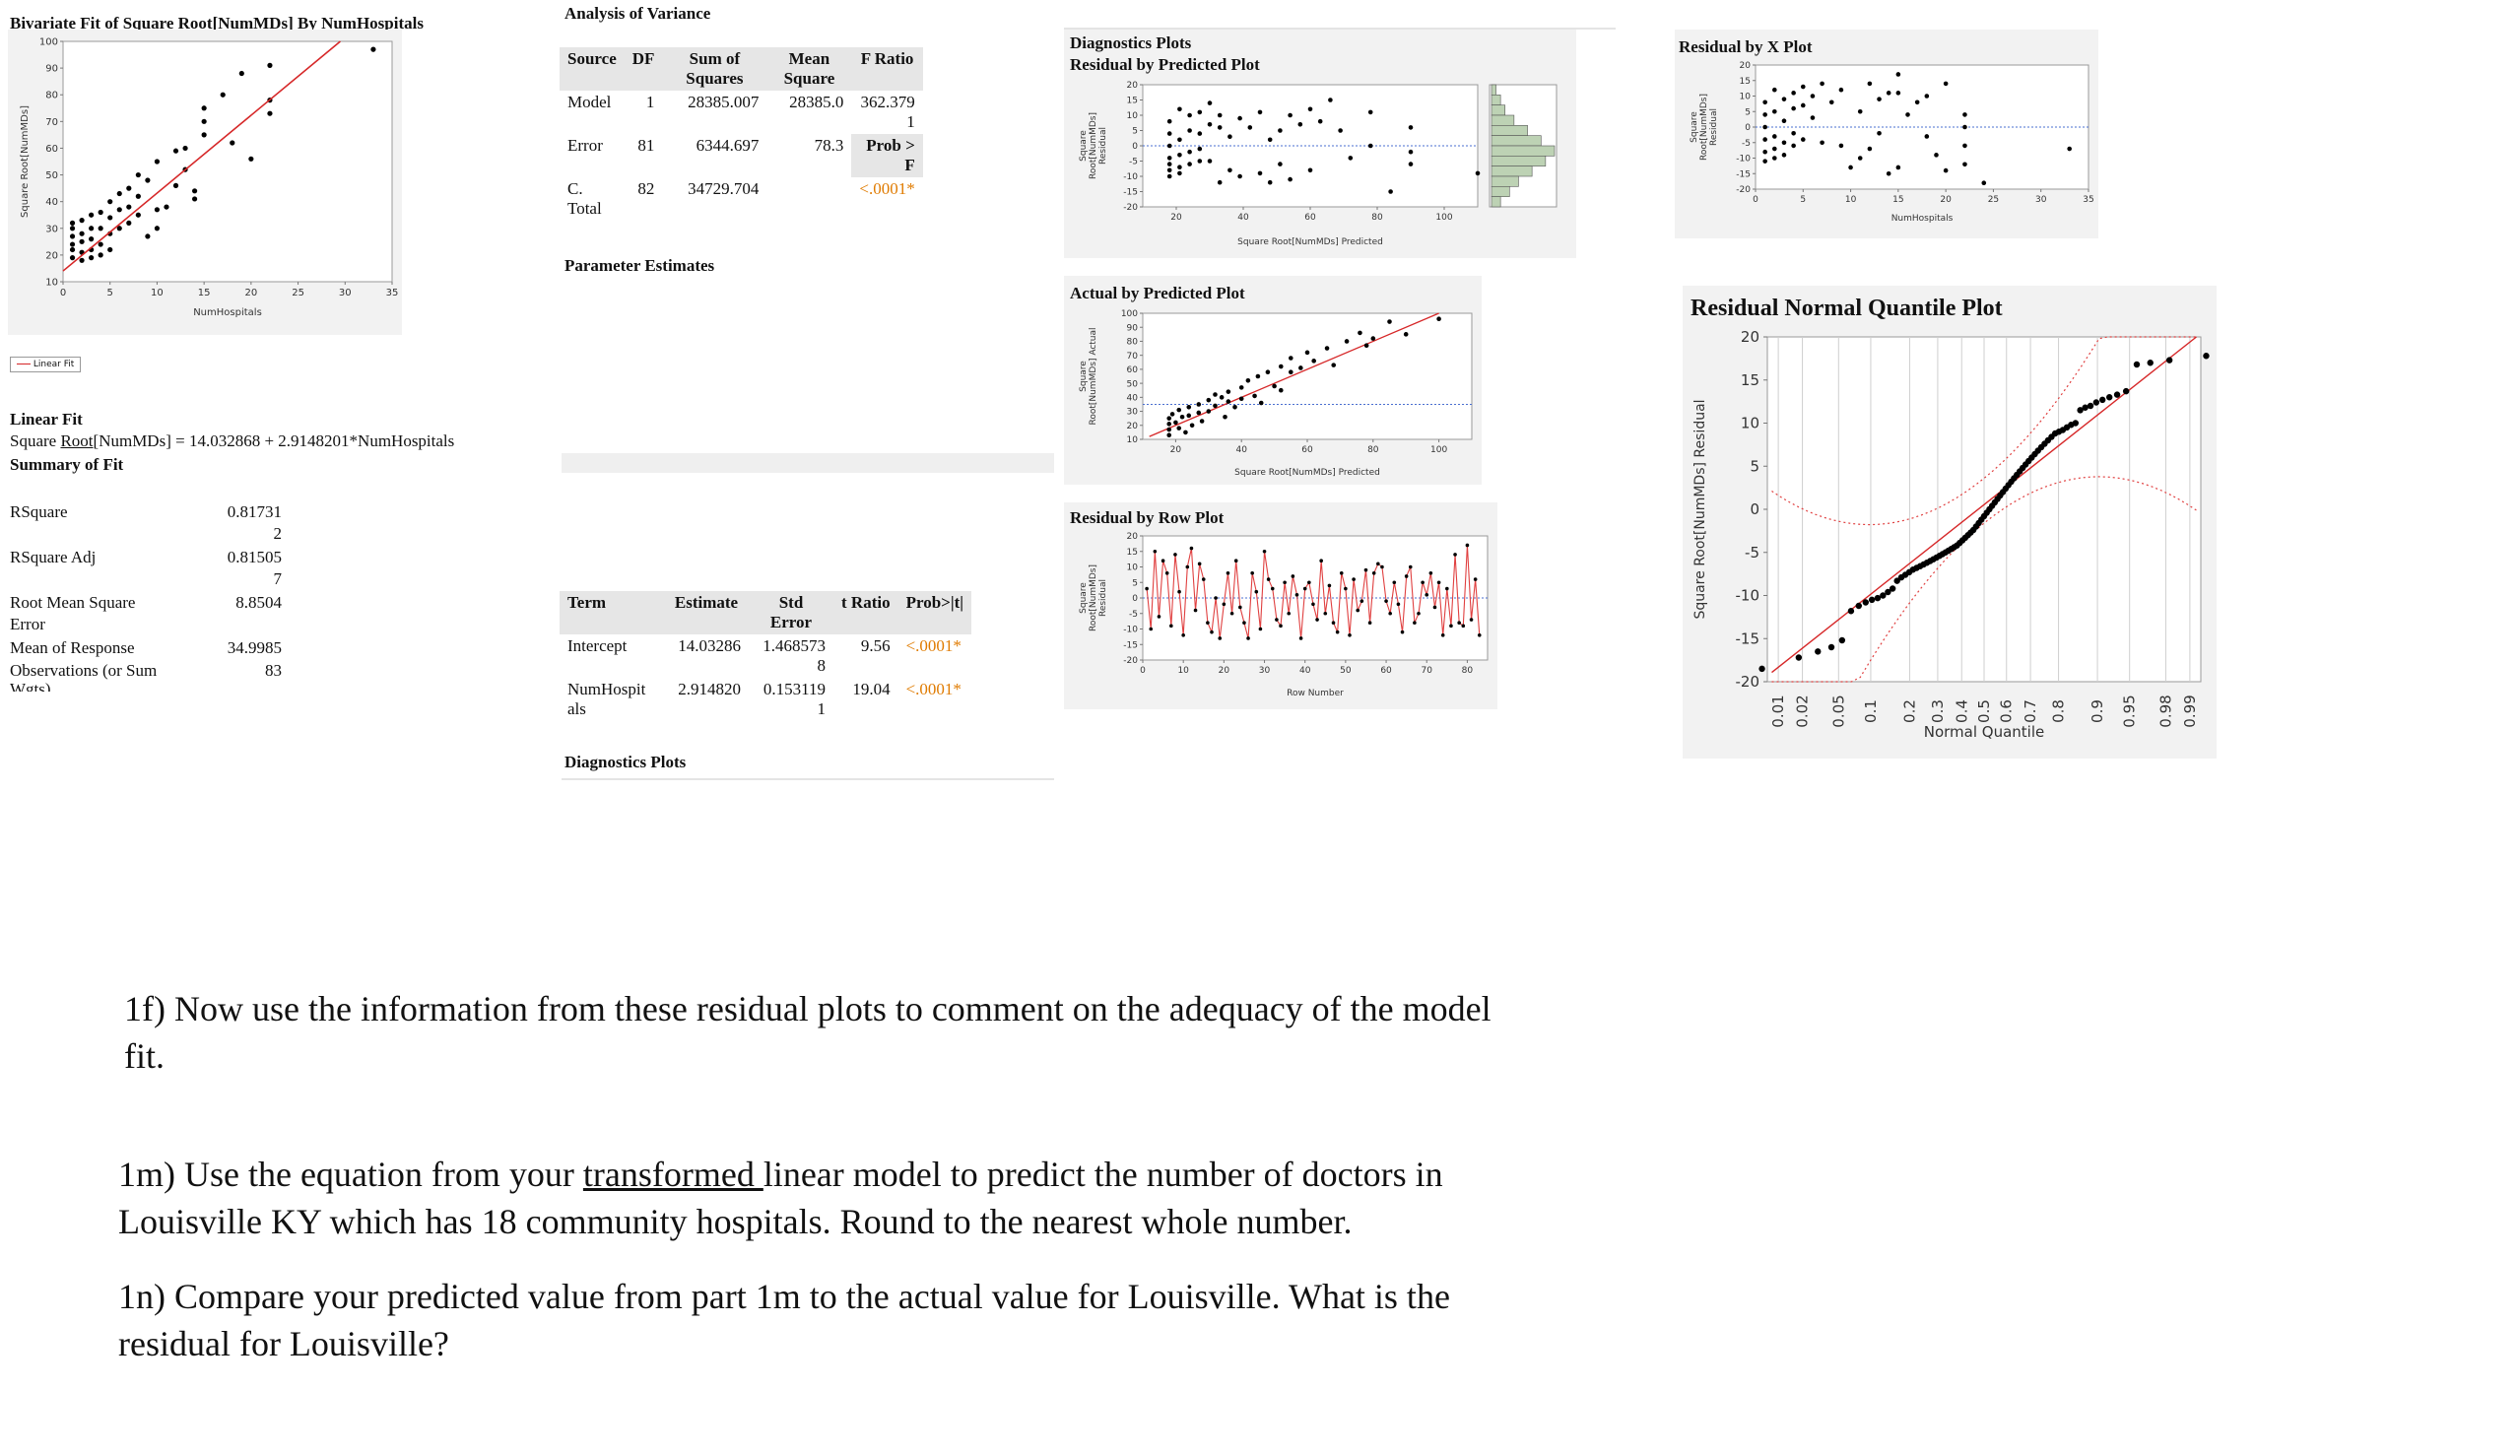 The width and height of the screenshot is (2520, 1456). I want to click on x-tick-label: 30, so click(345, 293).